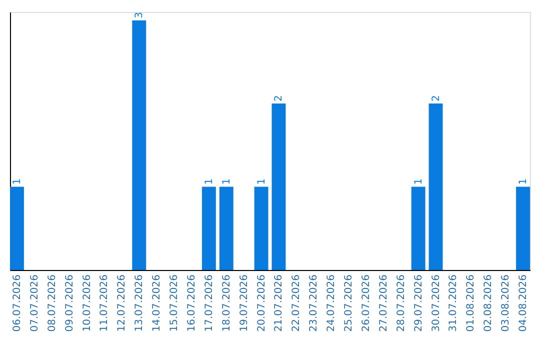  Describe the element at coordinates (401, 303) in the screenshot. I see `x-tick-label: 28.07.2026` at that location.